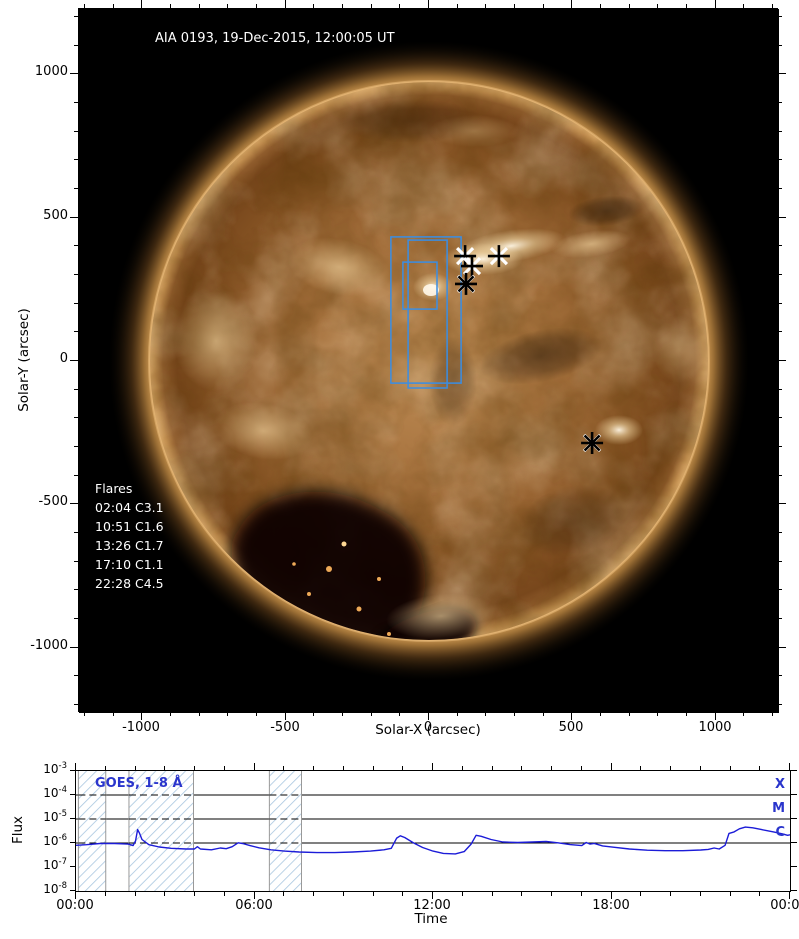  What do you see at coordinates (129, 583) in the screenshot?
I see `flare-list-item: 22:28 C4.5` at bounding box center [129, 583].